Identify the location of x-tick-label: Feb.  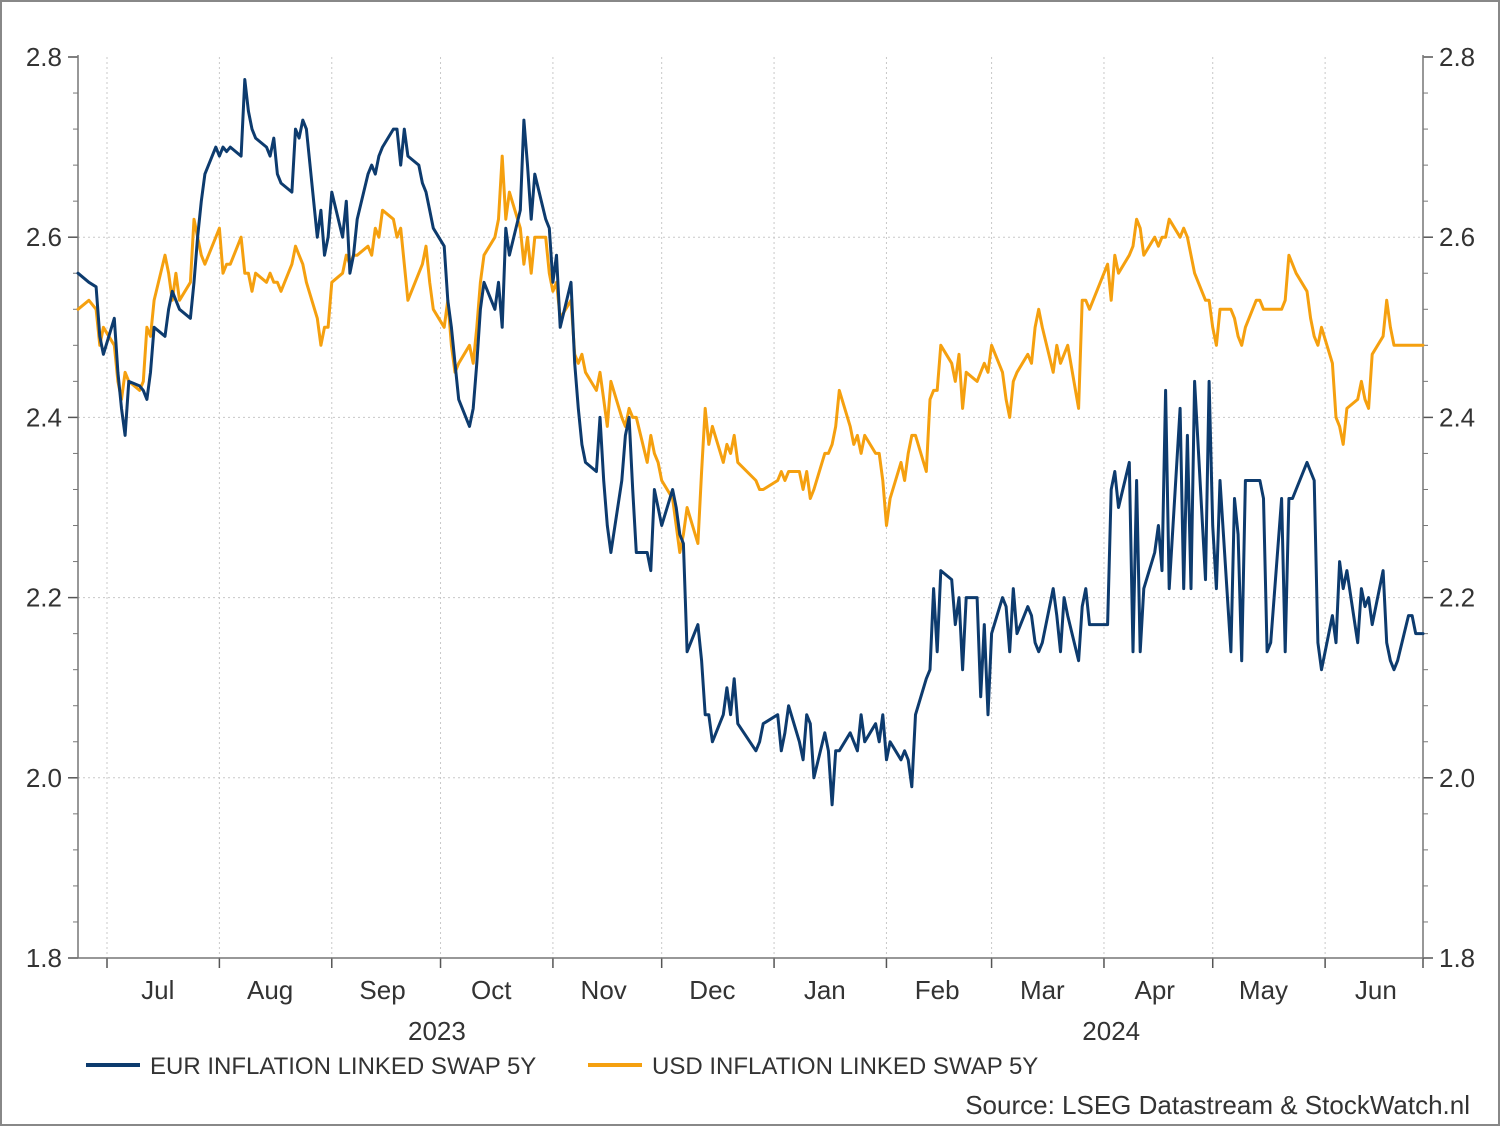
(937, 990).